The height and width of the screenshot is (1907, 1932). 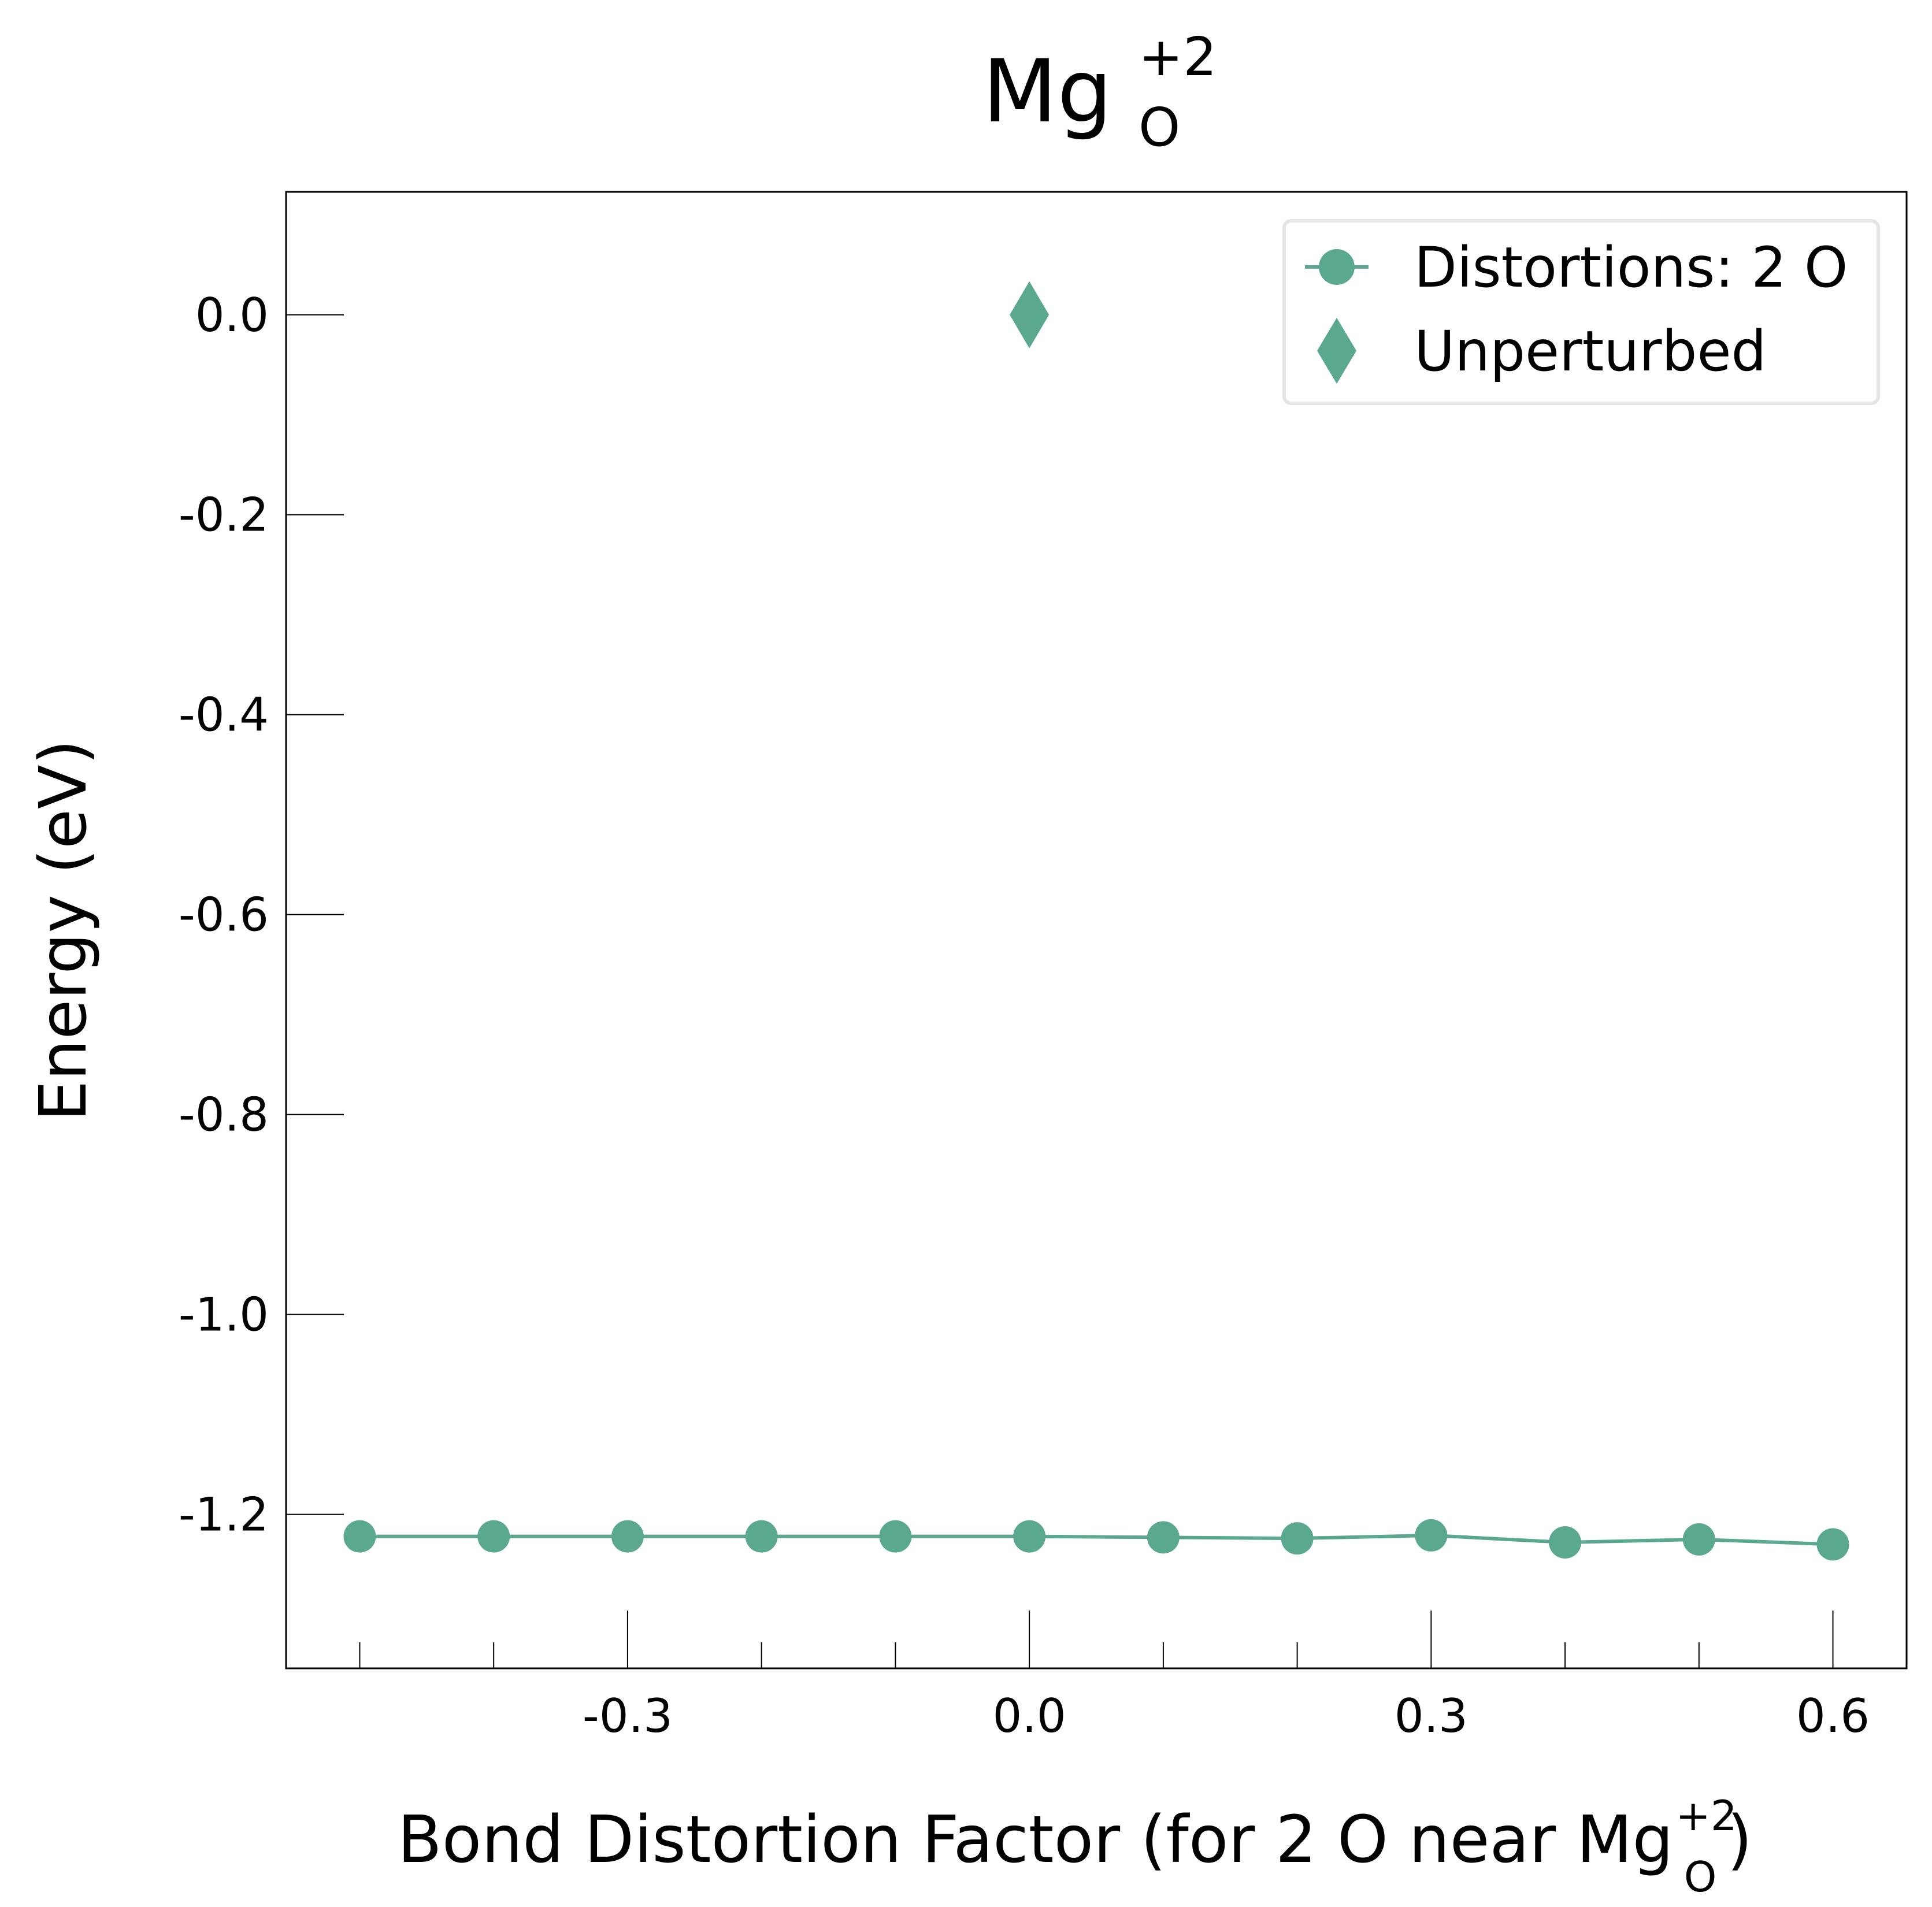 I want to click on y-tick-label: -0.8, so click(x=224, y=1115).